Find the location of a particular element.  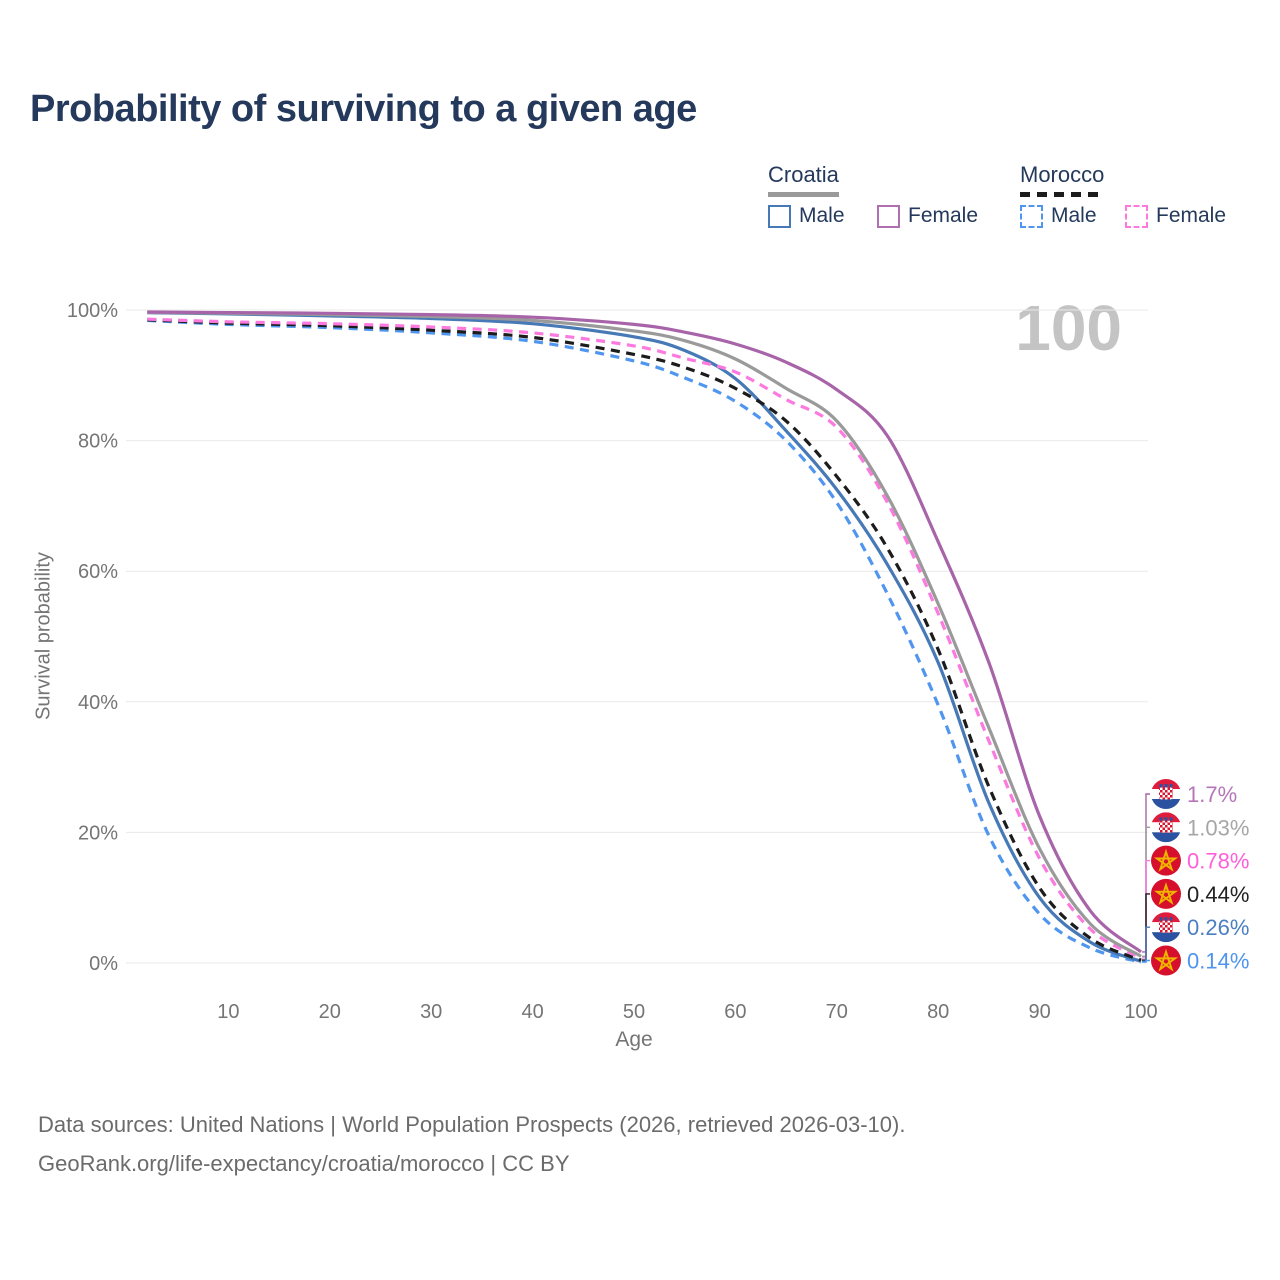

legend-group-croatia: Croatia is located at coordinates (803, 179).